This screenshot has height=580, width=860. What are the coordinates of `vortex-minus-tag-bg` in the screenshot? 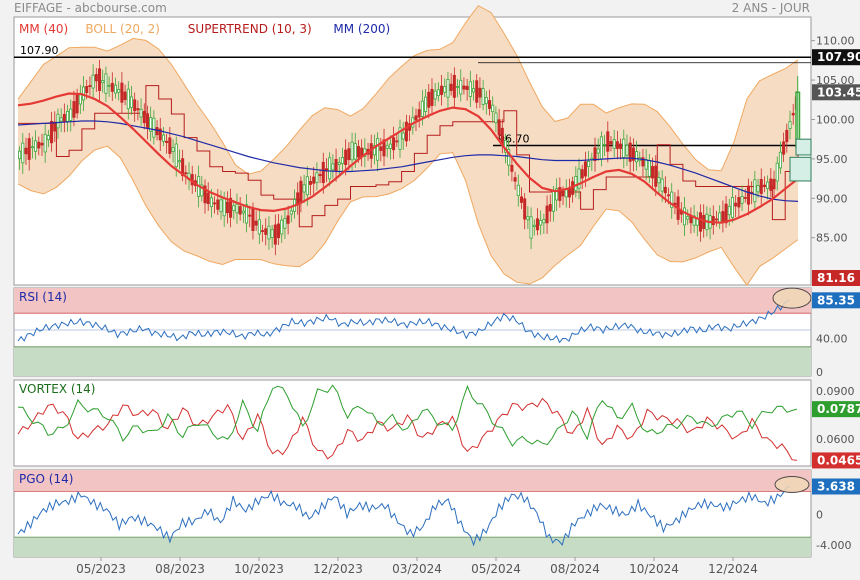 It's located at (836, 460).